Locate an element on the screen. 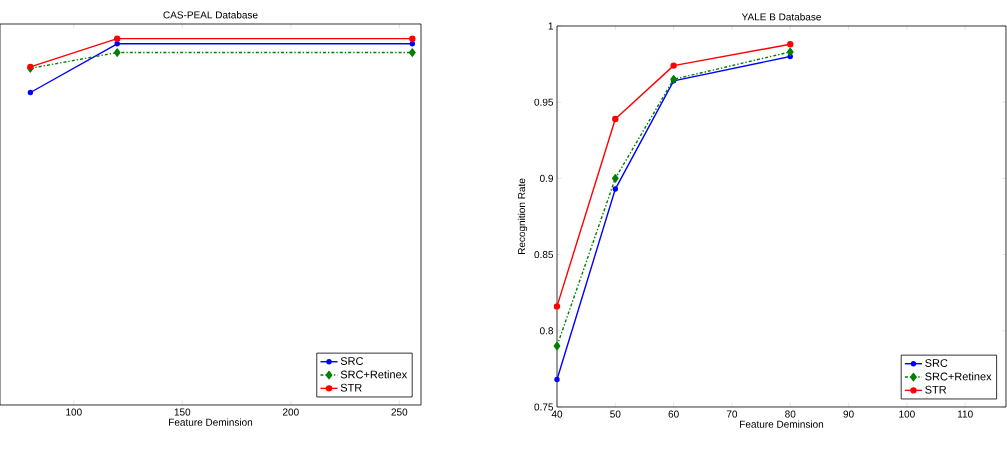 Image resolution: width=1007 pixels, height=449 pixels. x-tick-label: 80 is located at coordinates (790, 414).